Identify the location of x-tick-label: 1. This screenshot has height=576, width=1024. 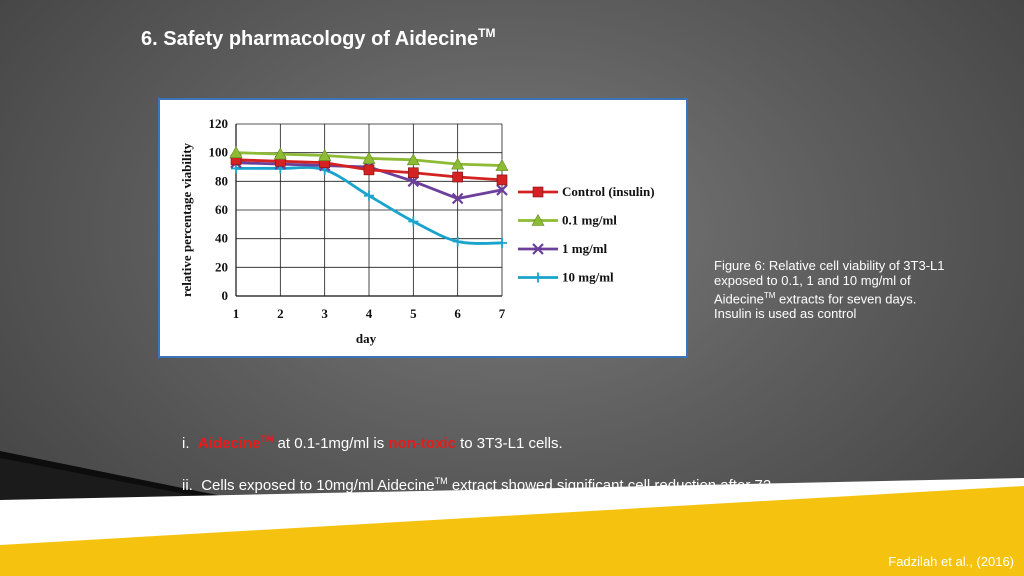
(236, 313).